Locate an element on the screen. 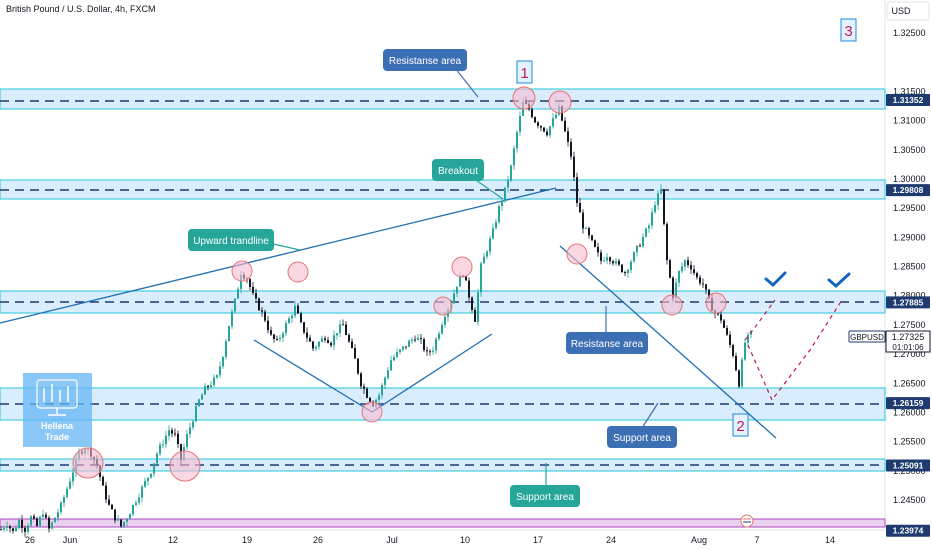  price-tick-label: 1.32500 is located at coordinates (909, 33).